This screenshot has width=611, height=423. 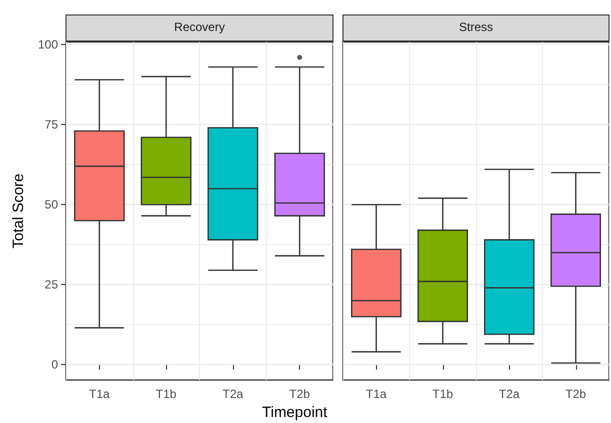 What do you see at coordinates (18, 211) in the screenshot?
I see `y-axis-title: Total Score` at bounding box center [18, 211].